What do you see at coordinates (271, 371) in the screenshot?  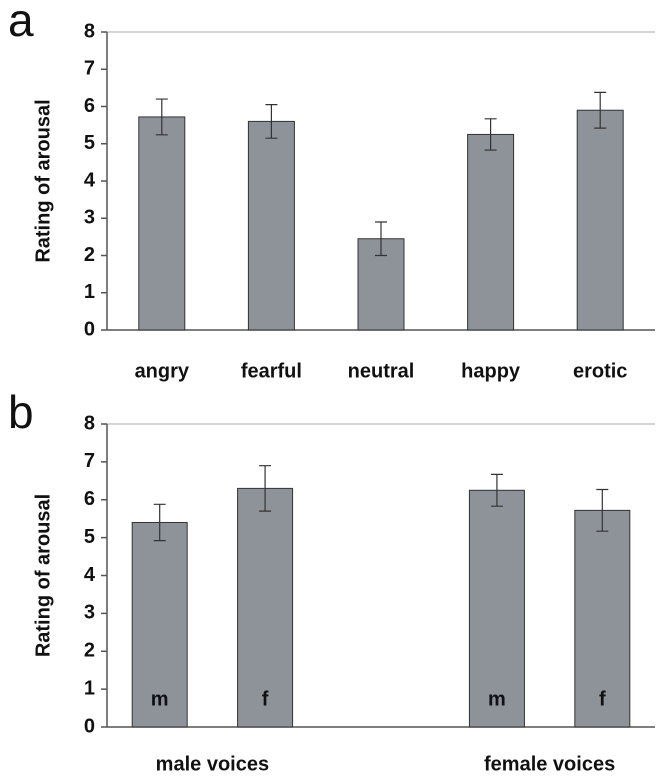 I see `x-tick-label: fearful` at bounding box center [271, 371].